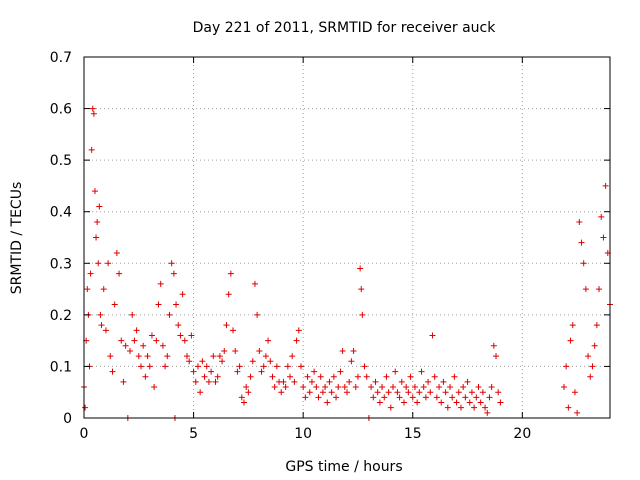 The image size is (640, 480). I want to click on x-tick-label: 10, so click(303, 434).